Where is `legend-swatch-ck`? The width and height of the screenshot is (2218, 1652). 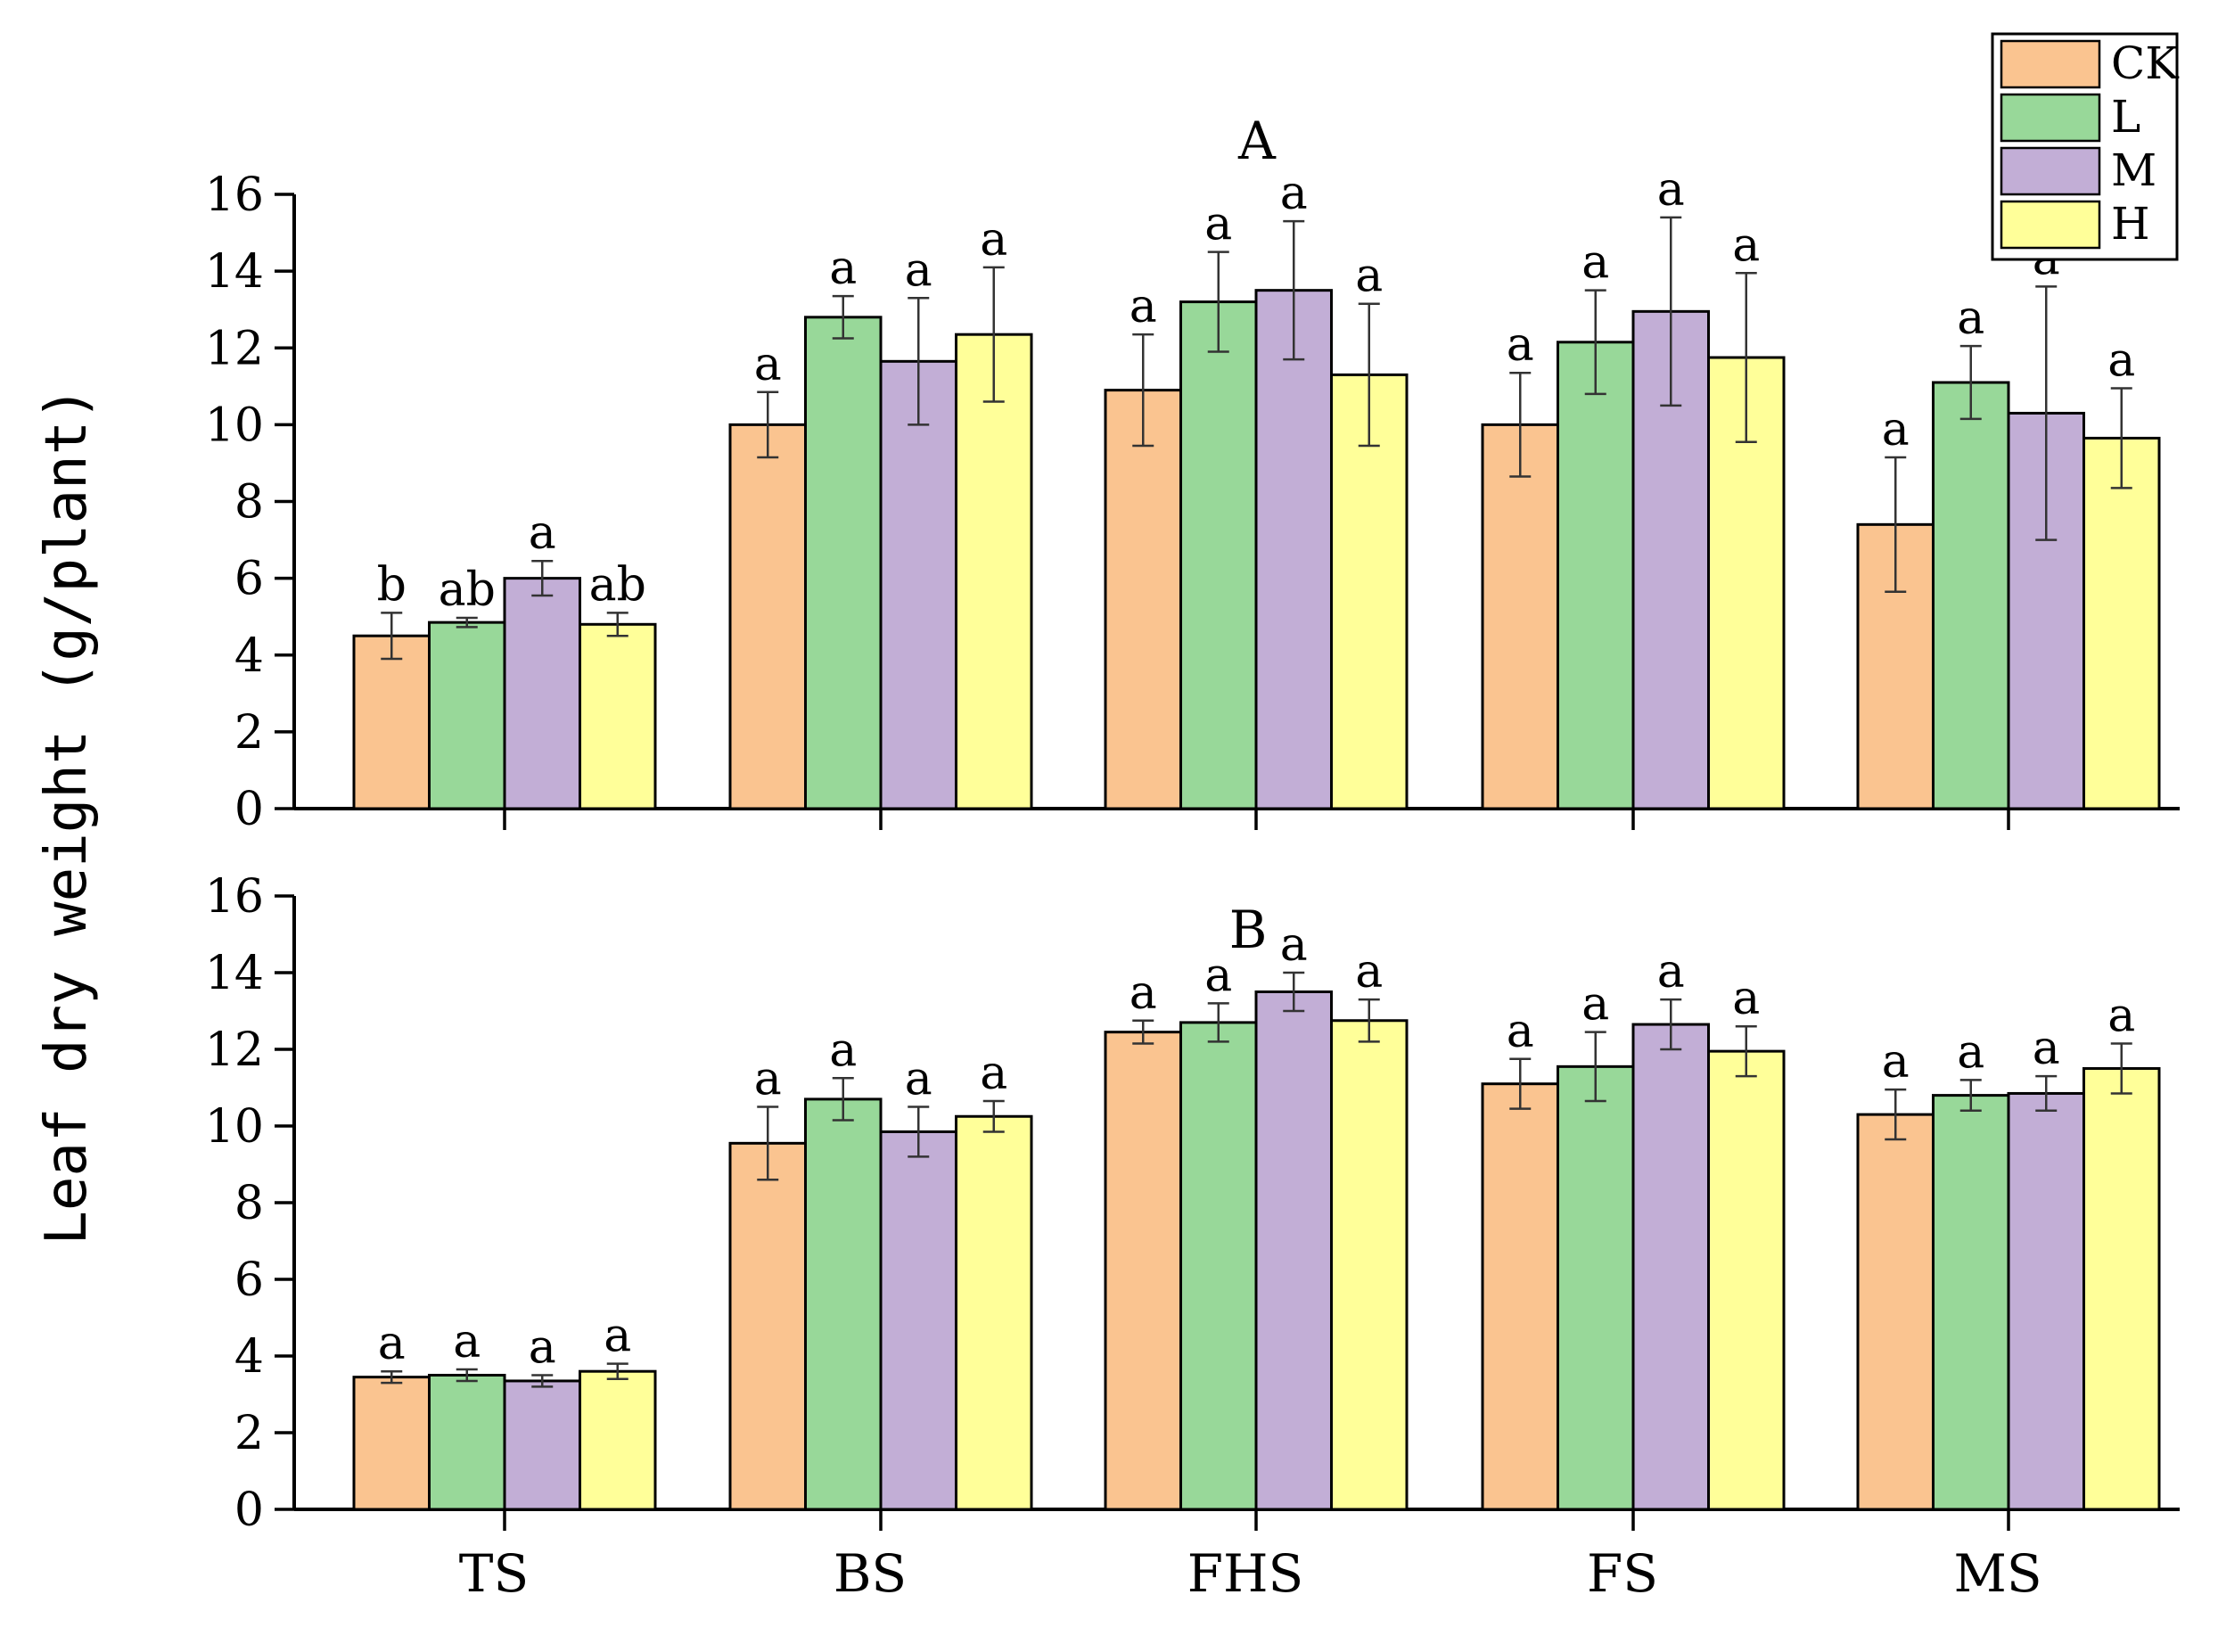
legend-swatch-ck is located at coordinates (2050, 64).